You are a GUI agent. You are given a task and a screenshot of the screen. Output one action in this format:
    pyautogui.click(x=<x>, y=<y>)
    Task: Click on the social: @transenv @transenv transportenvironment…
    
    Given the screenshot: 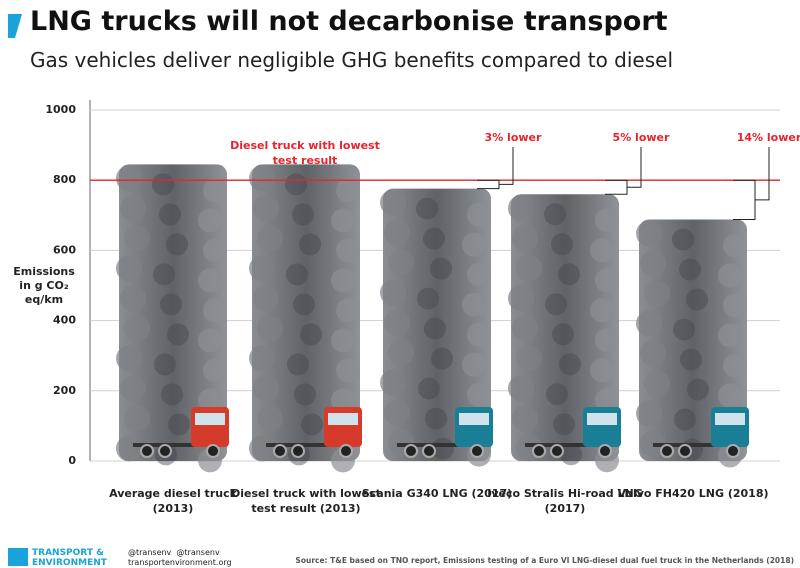 What is the action you would take?
    pyautogui.click(x=180, y=558)
    